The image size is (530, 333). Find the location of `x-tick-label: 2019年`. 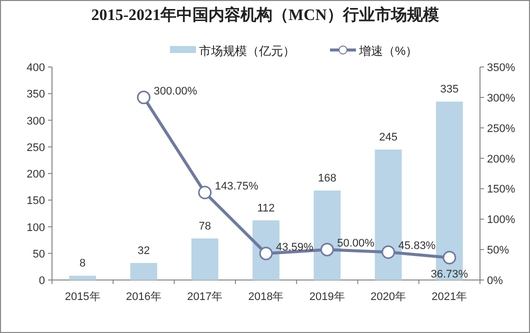

x-tick-label: 2019年 is located at coordinates (327, 297).